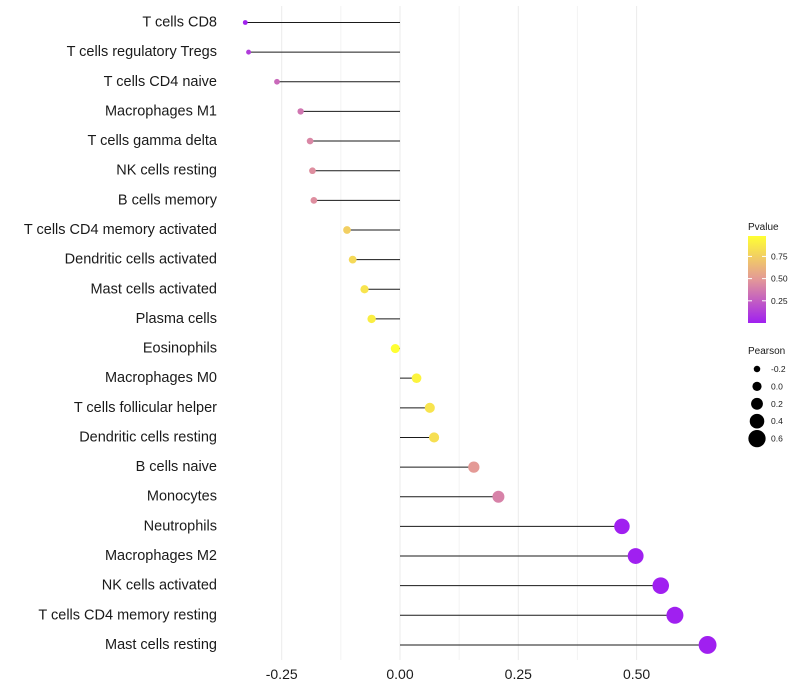 This screenshot has width=800, height=700. What do you see at coordinates (182, 497) in the screenshot?
I see `category-label: Monocytes` at bounding box center [182, 497].